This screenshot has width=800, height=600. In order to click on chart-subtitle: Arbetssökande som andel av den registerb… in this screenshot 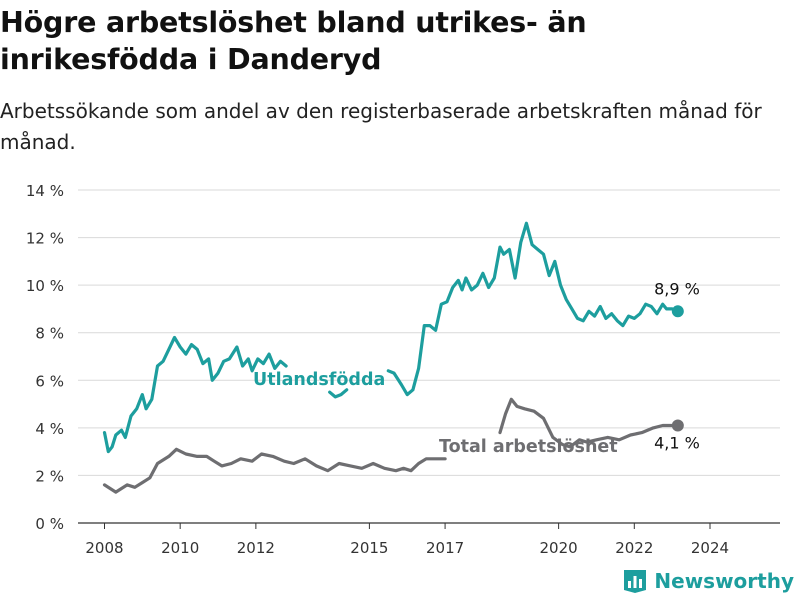, I will do `click(381, 126)`.